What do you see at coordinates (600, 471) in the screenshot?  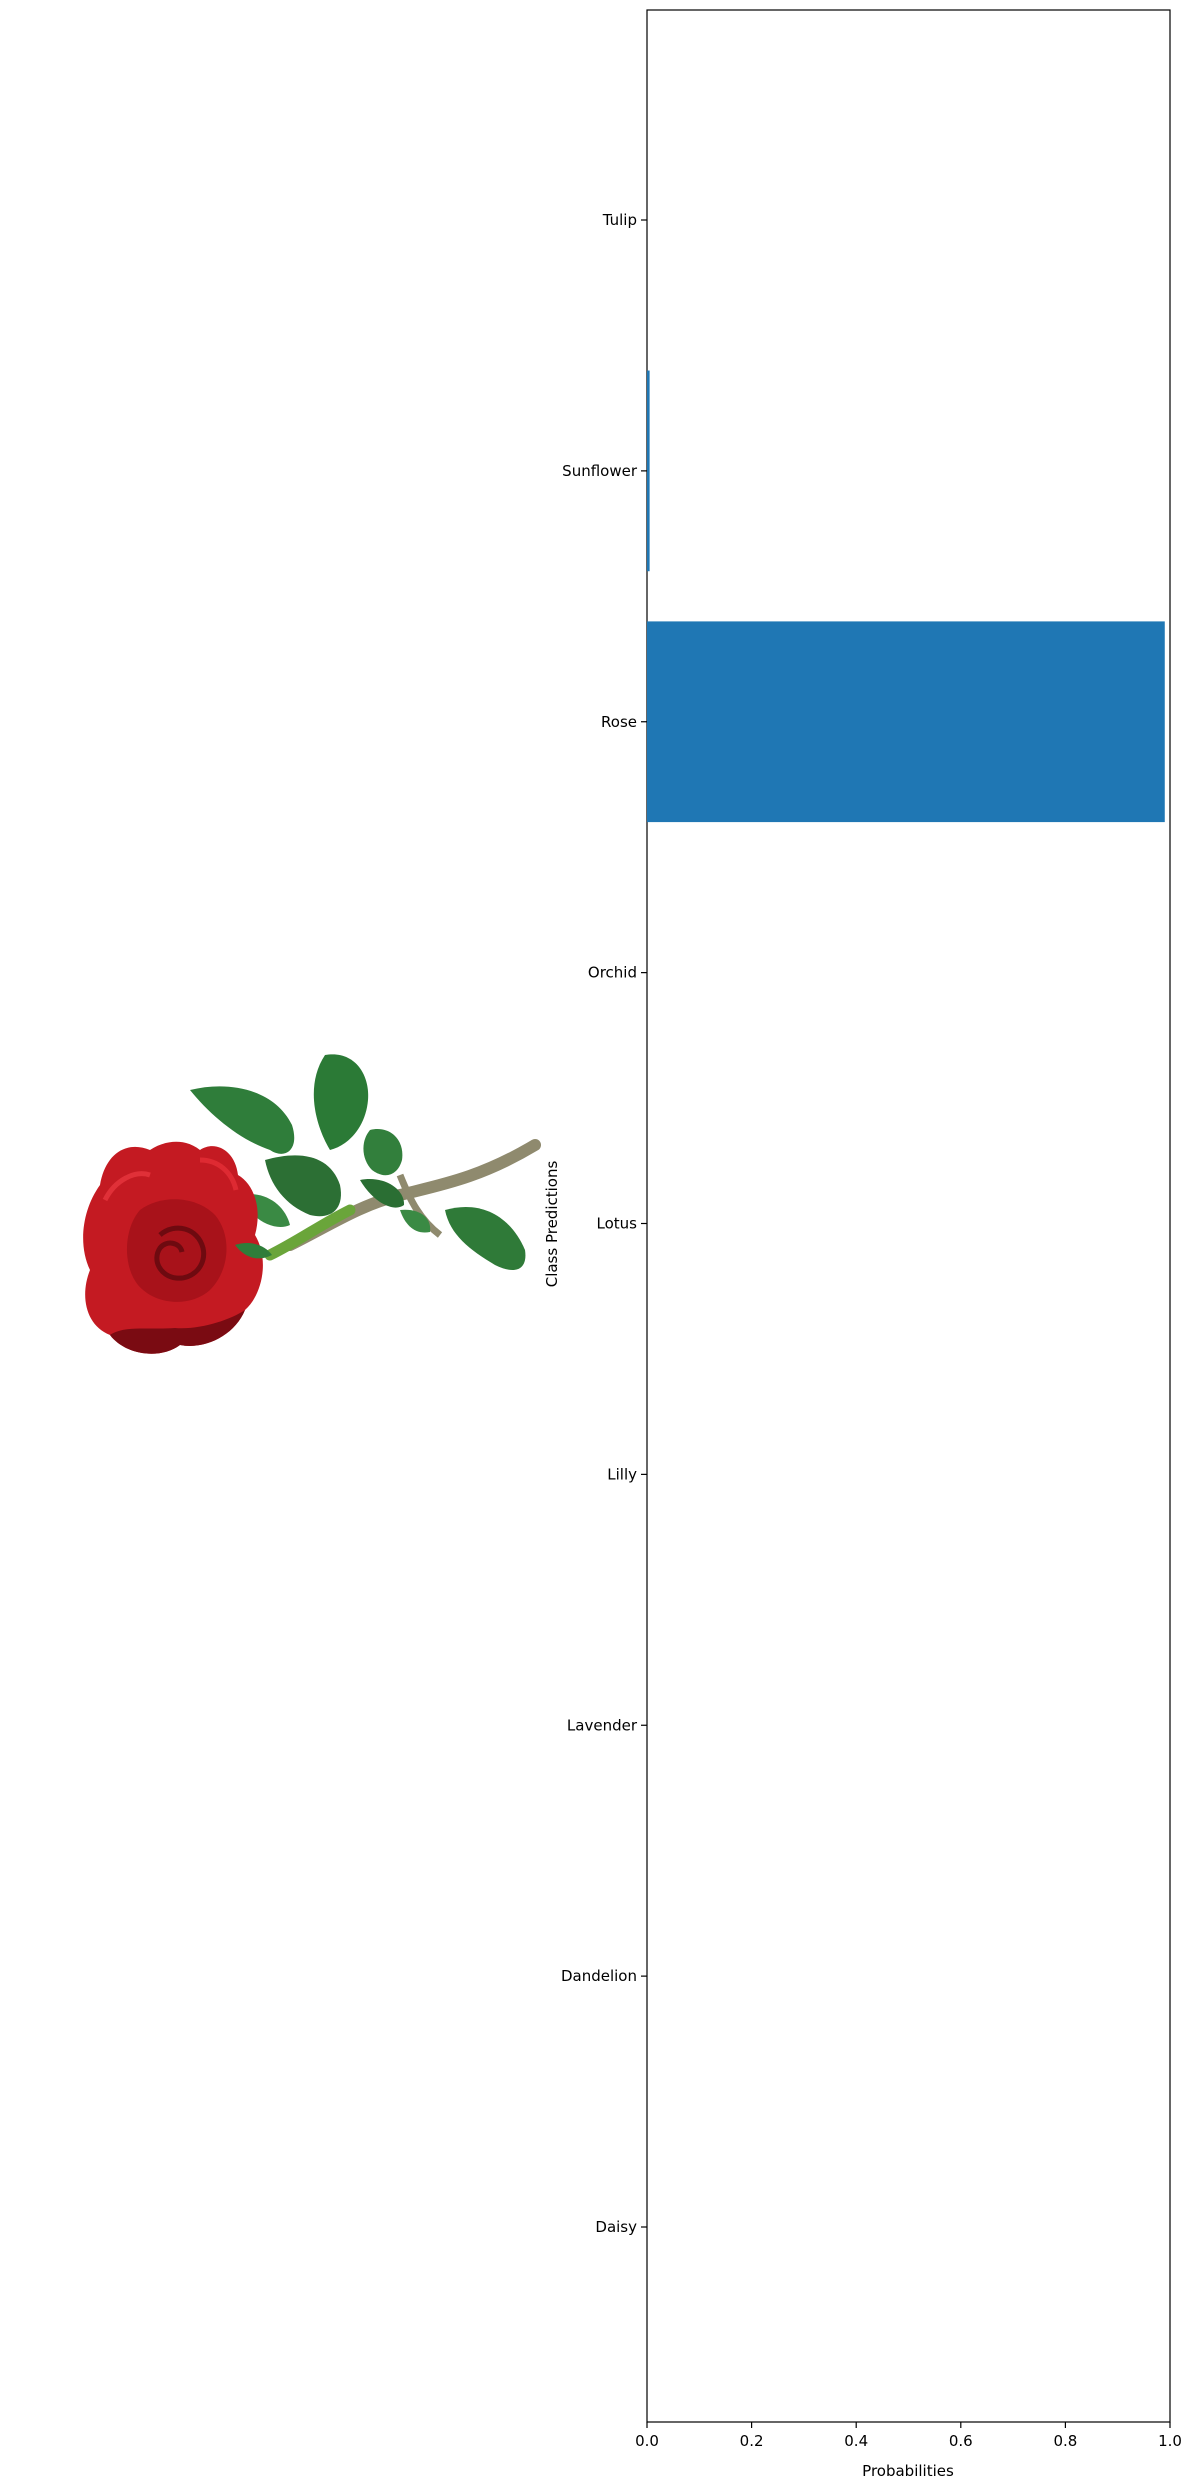 I see `y-tick-label: Sunflower` at bounding box center [600, 471].